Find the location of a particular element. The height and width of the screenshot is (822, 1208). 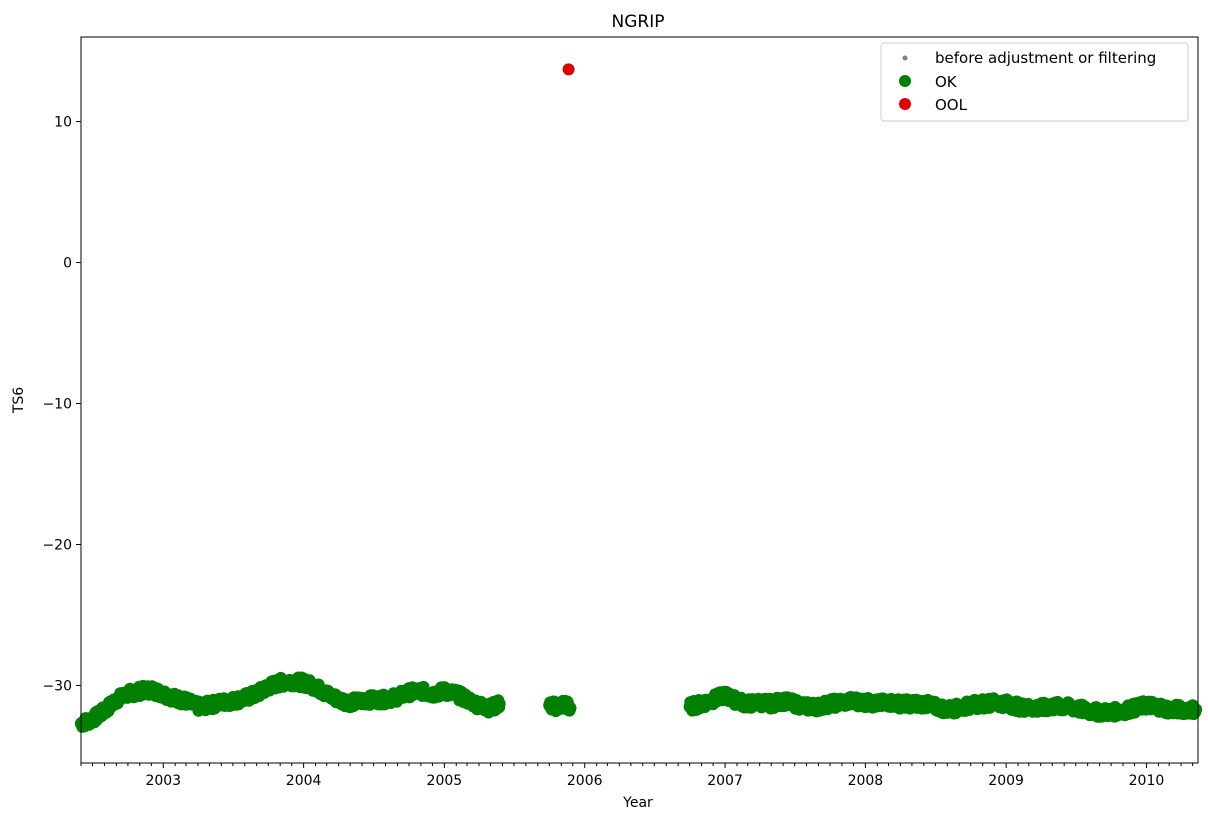

y-tick-label: 10 is located at coordinates (63, 123).